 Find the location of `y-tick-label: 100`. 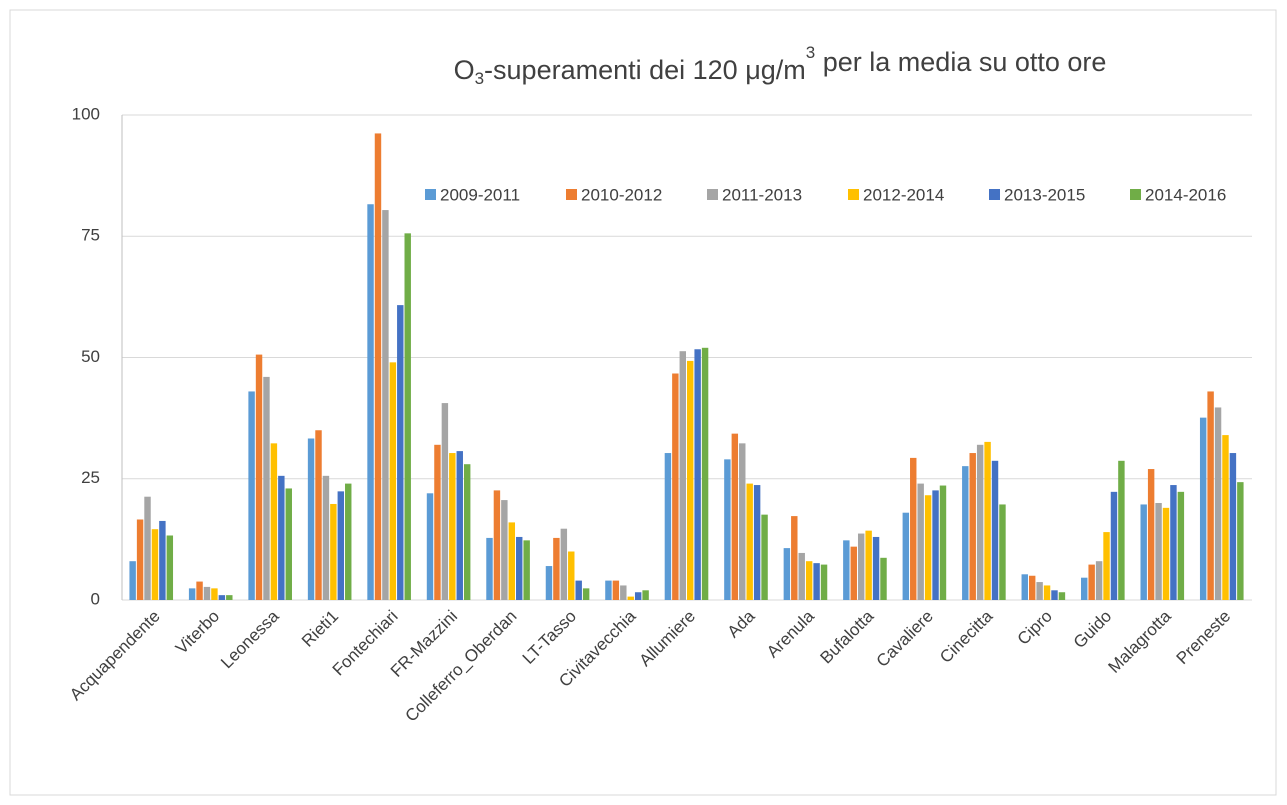

y-tick-label: 100 is located at coordinates (86, 113).